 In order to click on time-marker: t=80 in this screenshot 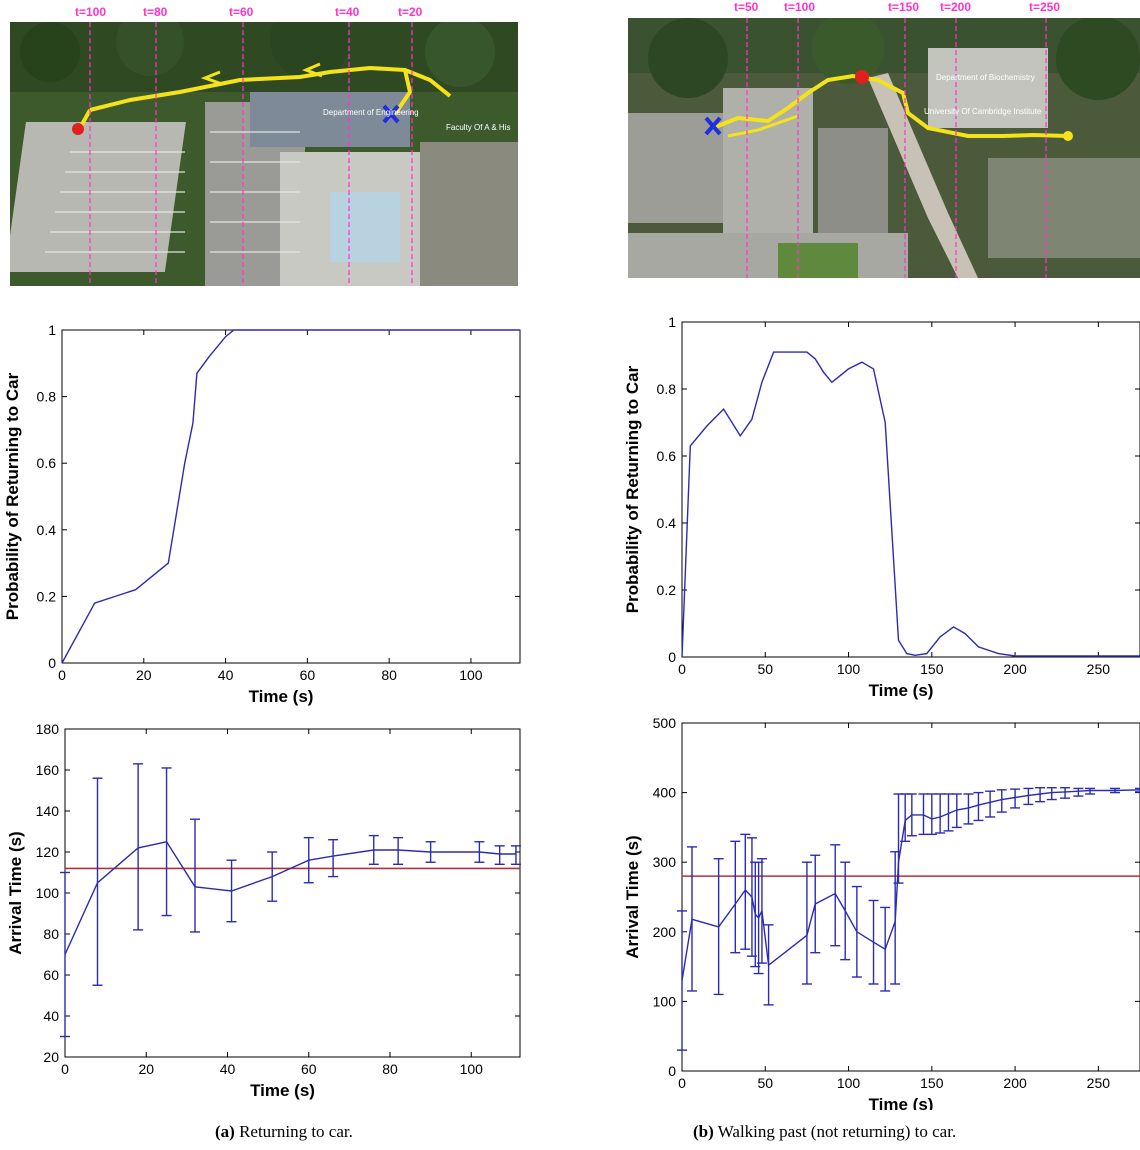, I will do `click(155, 12)`.